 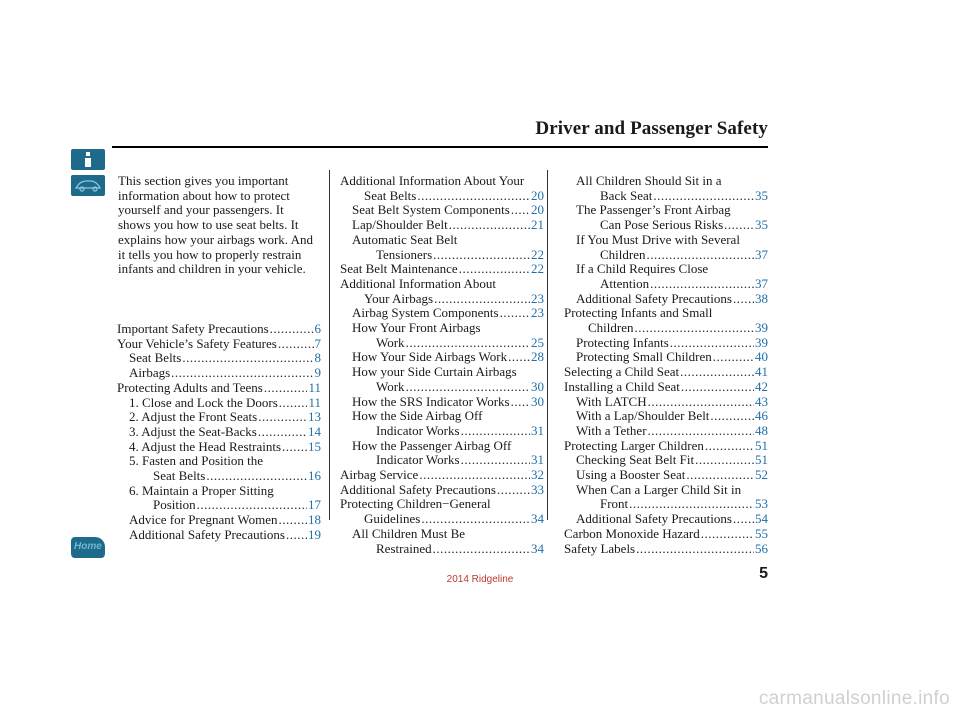 What do you see at coordinates (666, 533) in the screenshot?
I see `toc-entry: Carbon Monoxide Hazard 55` at bounding box center [666, 533].